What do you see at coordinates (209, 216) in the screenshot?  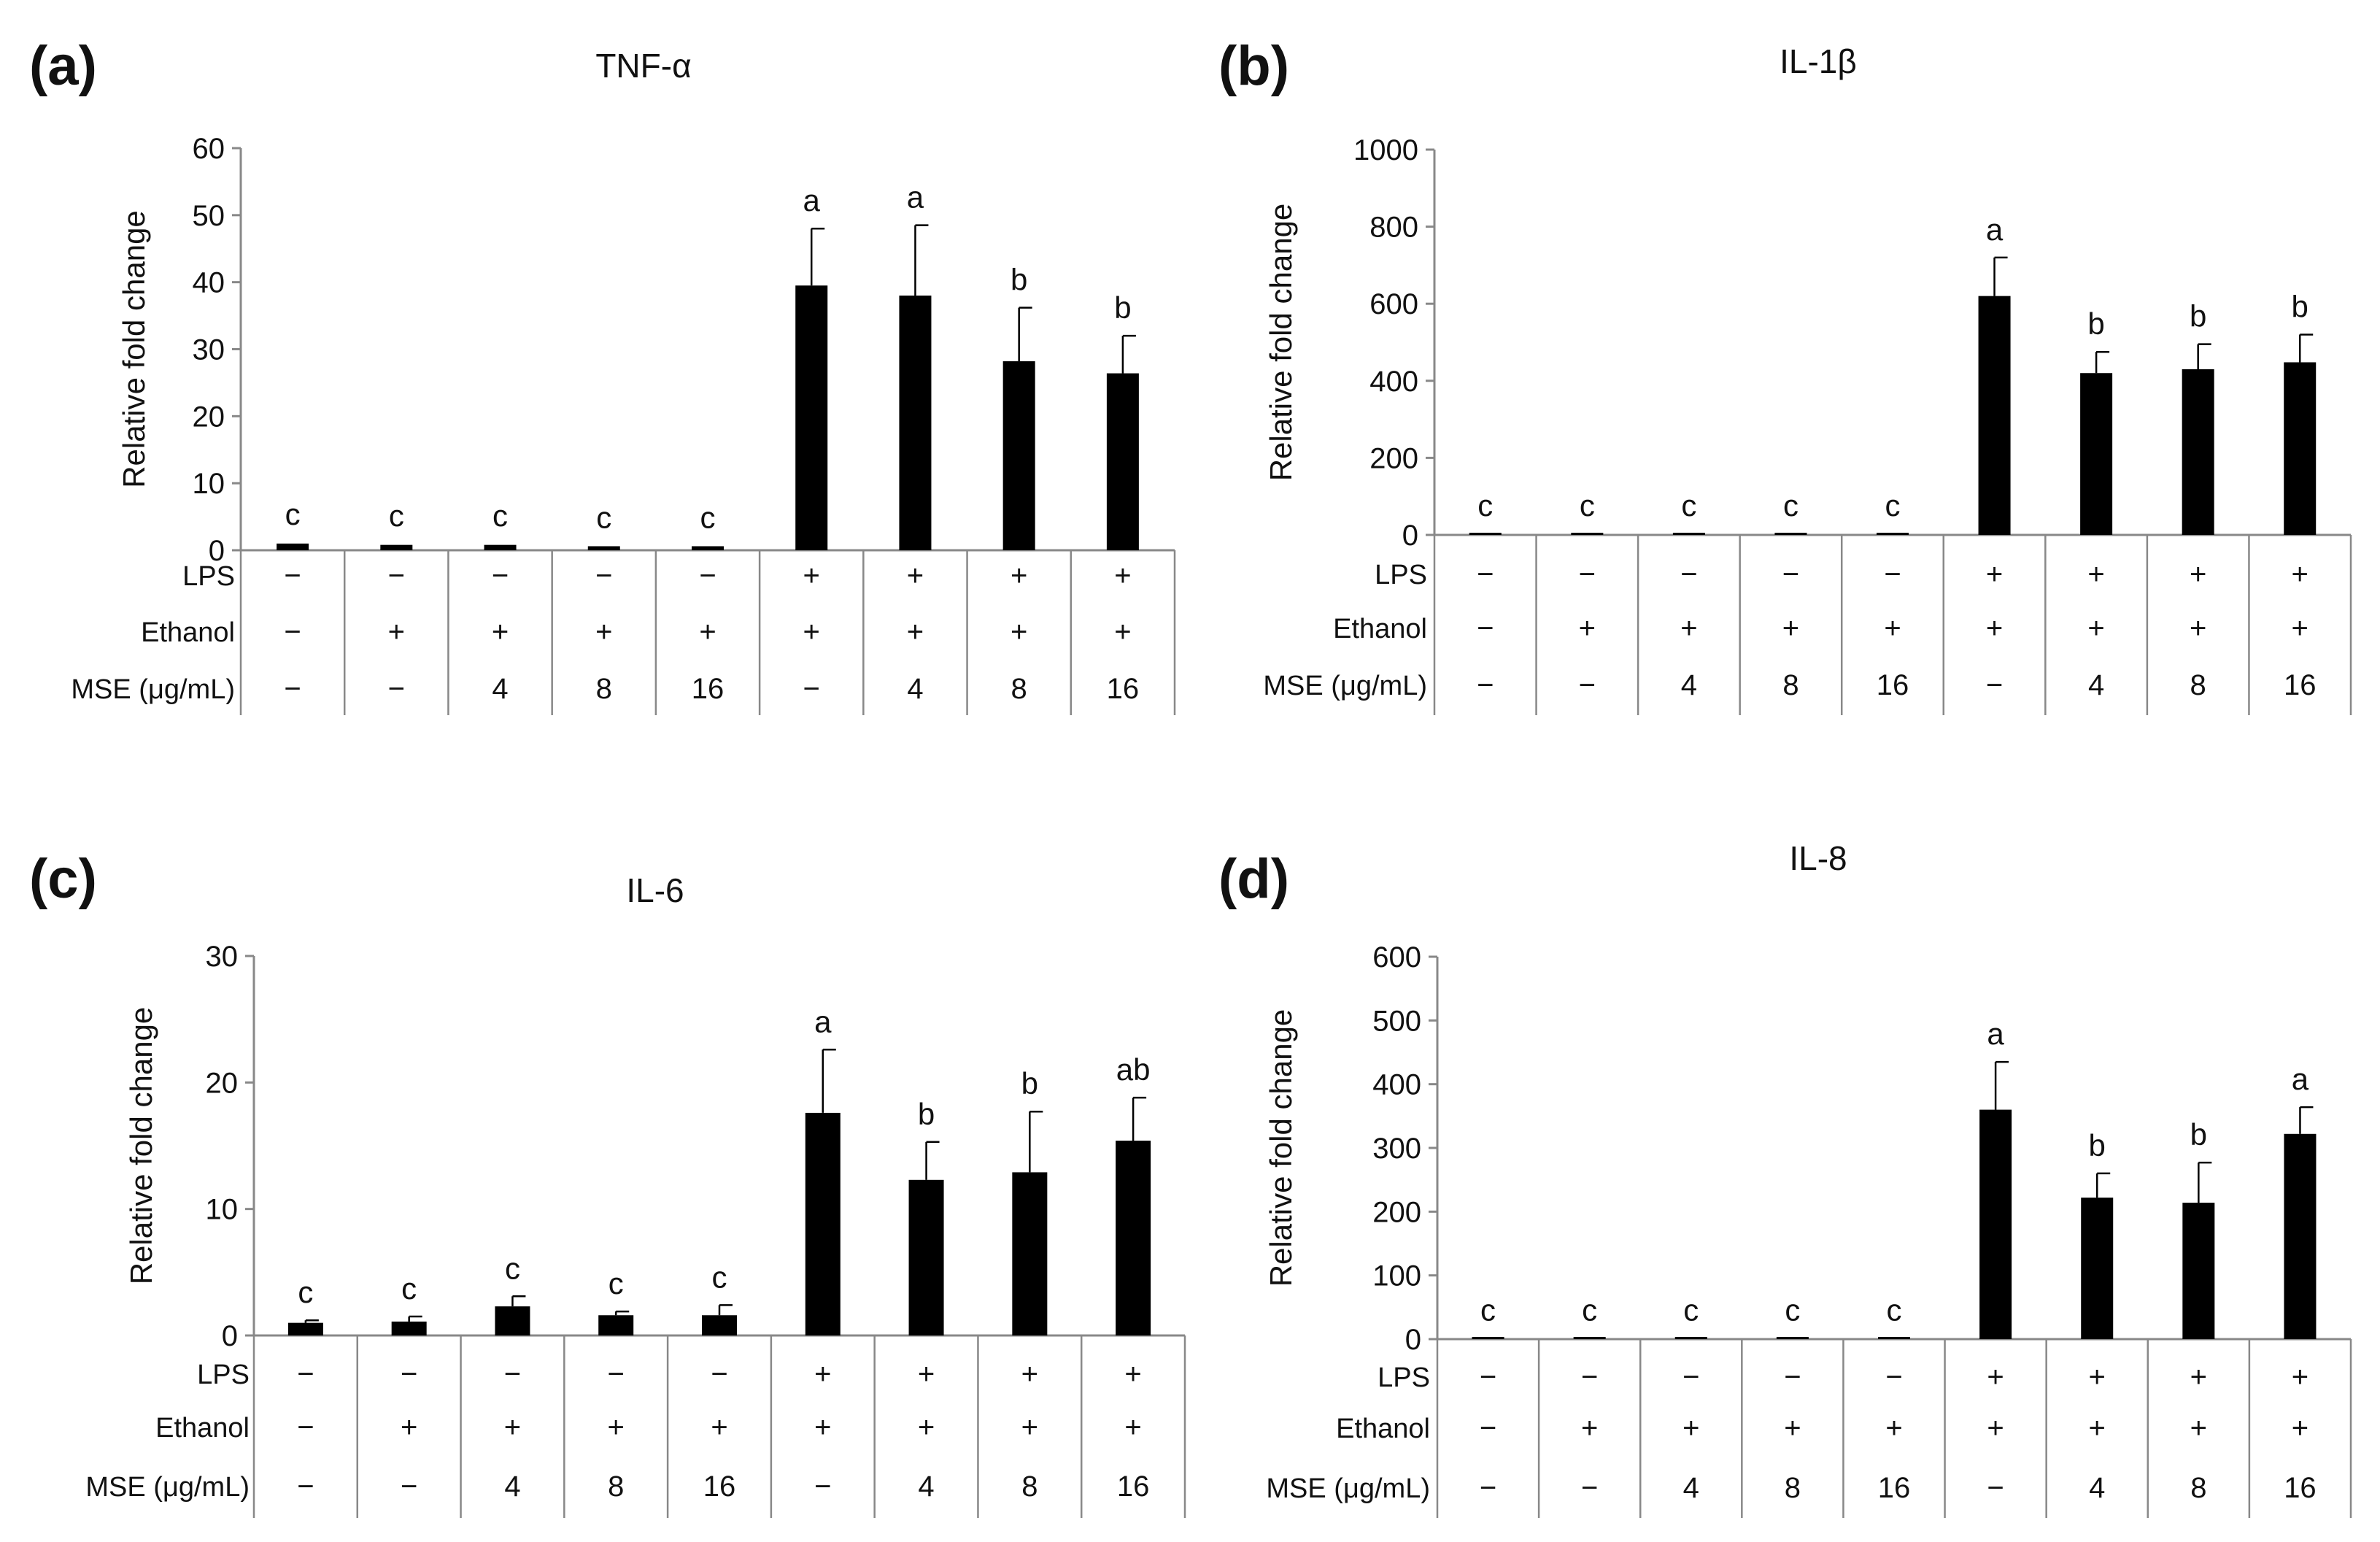 I see `y-tick-label: 50` at bounding box center [209, 216].